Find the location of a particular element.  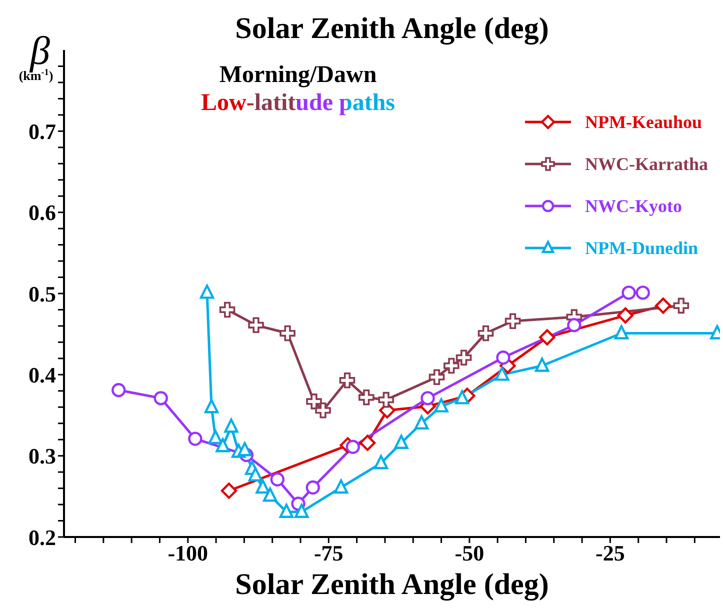

y-tick-label: 0.3 is located at coordinates (42, 456).